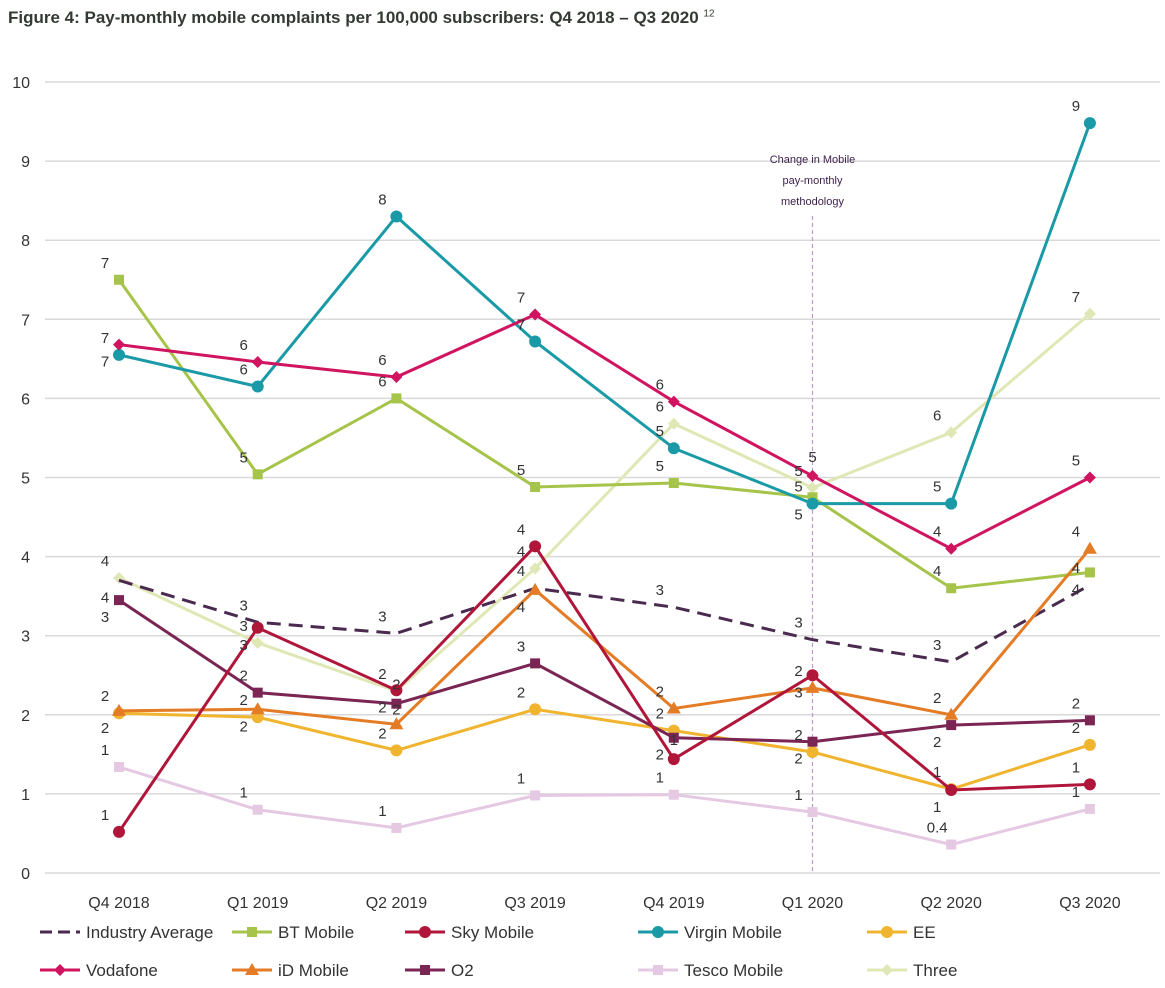  What do you see at coordinates (252, 932) in the screenshot?
I see `legend-marker-bt-mobile` at bounding box center [252, 932].